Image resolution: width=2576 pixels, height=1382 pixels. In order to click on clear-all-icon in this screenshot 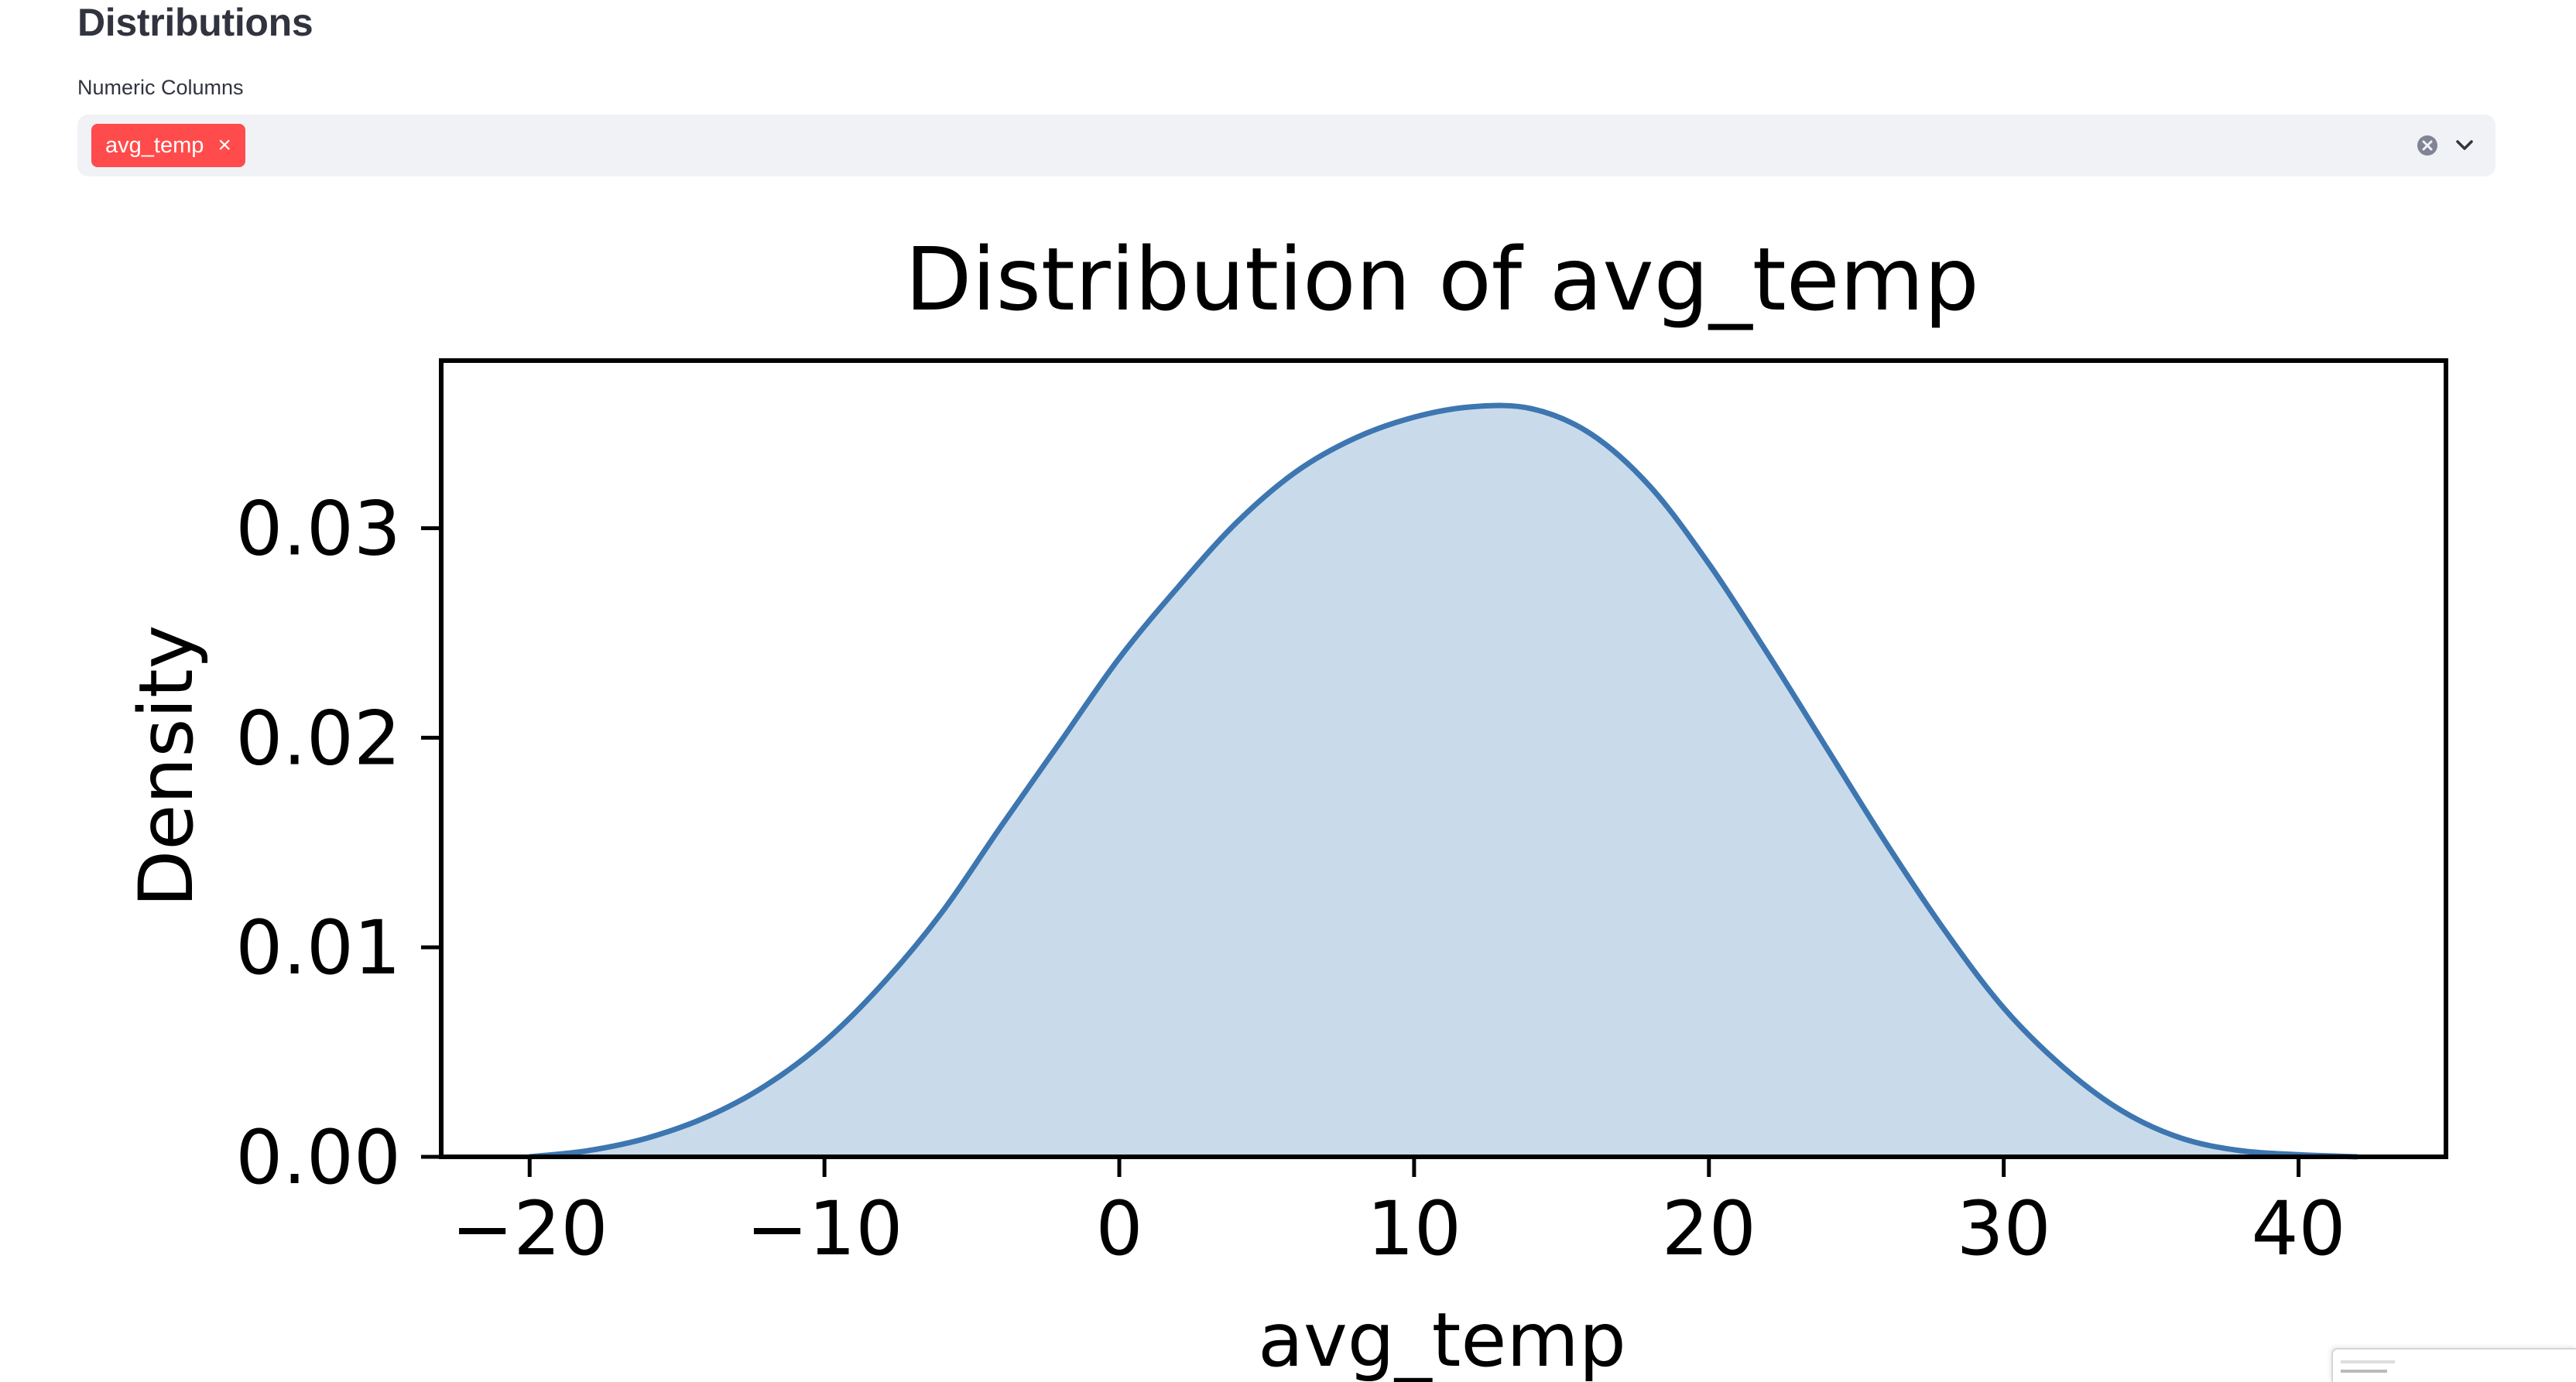, I will do `click(2427, 146)`.